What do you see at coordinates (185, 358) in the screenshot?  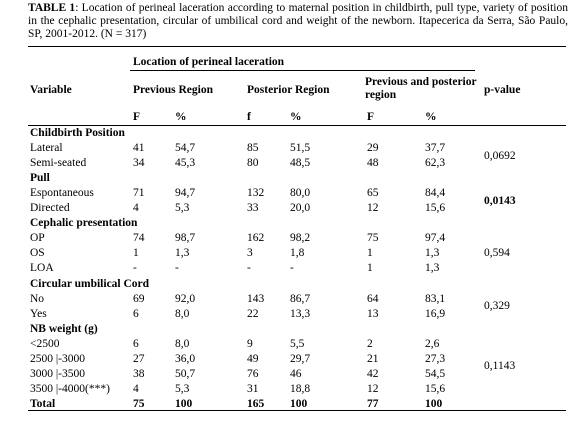 I see `cell: 36,0` at bounding box center [185, 358].